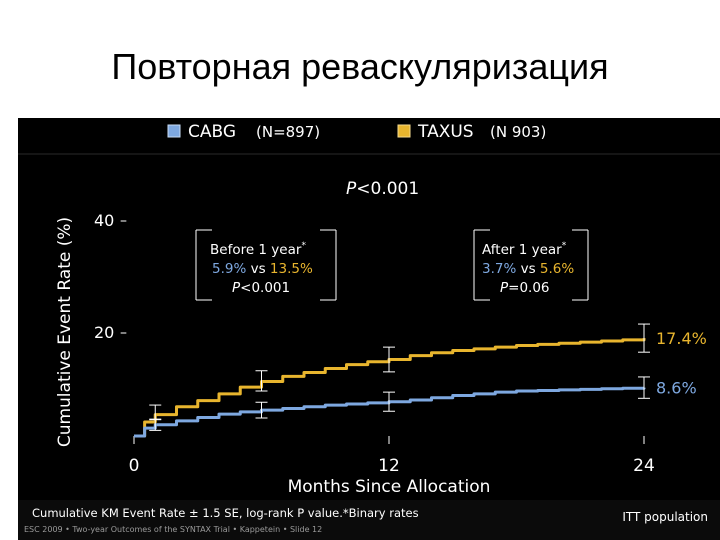 Image resolution: width=720 pixels, height=540 pixels. Describe the element at coordinates (65, 332) in the screenshot. I see `y-axis-label: Cumulative Event Rate (%)` at that location.